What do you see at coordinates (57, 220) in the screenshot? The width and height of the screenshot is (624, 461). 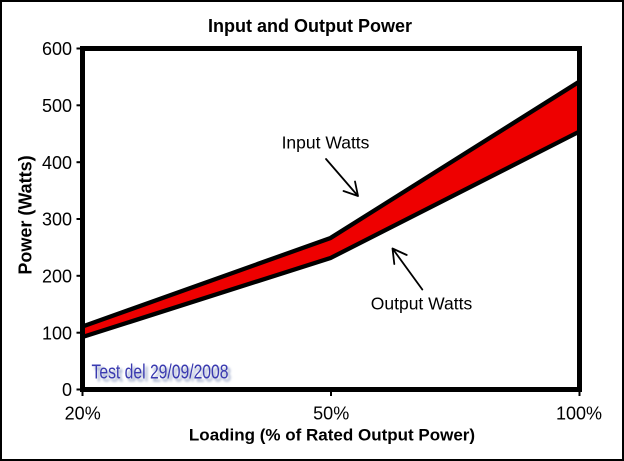 I see `svg-text: 300` at bounding box center [57, 220].